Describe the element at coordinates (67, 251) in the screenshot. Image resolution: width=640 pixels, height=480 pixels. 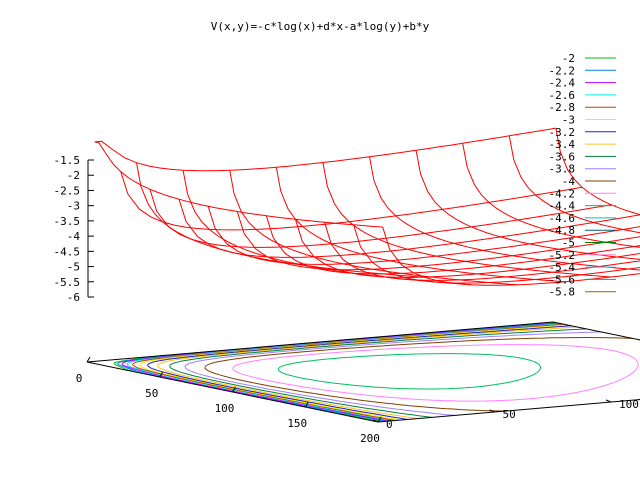
I see `z-tick-label: -4.5` at that location.